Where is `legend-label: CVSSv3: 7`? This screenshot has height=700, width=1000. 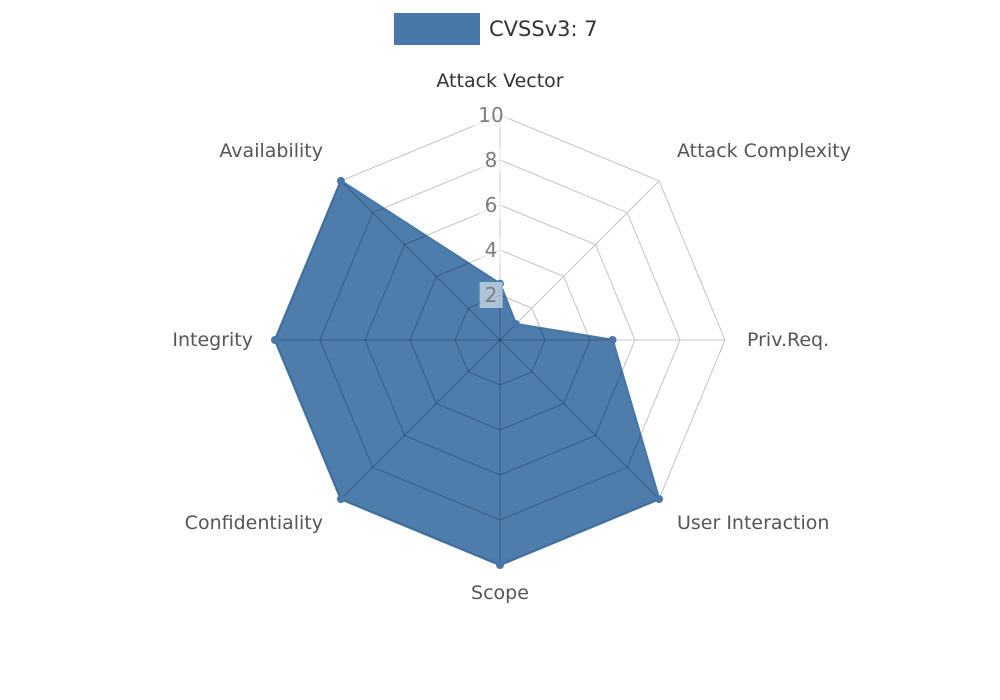 legend-label: CVSSv3: 7 is located at coordinates (543, 29).